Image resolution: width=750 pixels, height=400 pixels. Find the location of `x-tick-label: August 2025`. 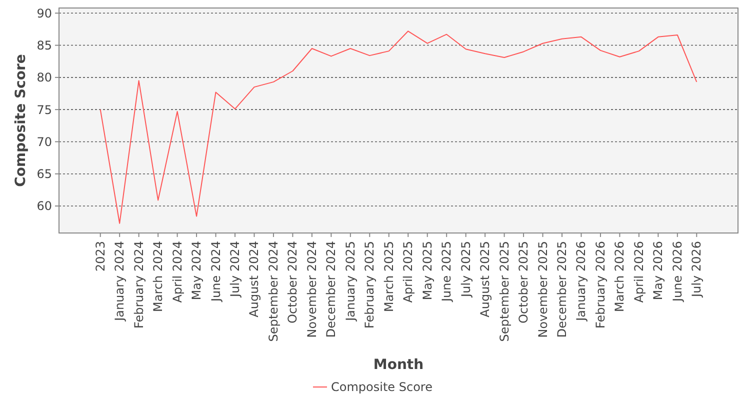

x-tick-label: August 2025 is located at coordinates (485, 279).